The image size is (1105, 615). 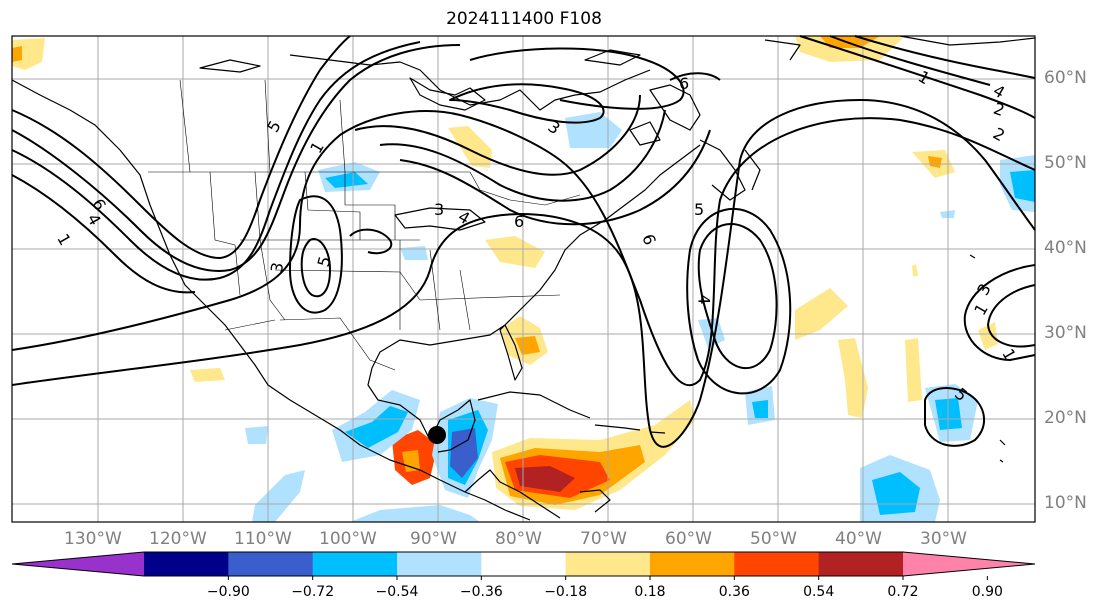 I want to click on contour-label: 3, so click(x=439, y=209).